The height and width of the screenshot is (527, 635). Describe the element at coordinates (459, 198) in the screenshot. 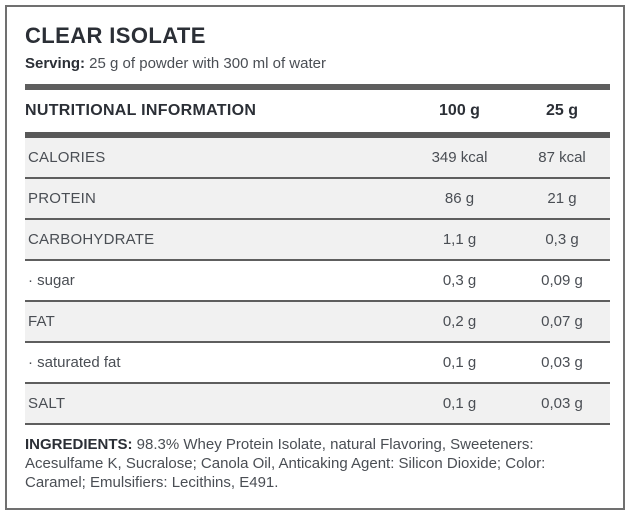

I see `row-value-100g: 86 g` at that location.